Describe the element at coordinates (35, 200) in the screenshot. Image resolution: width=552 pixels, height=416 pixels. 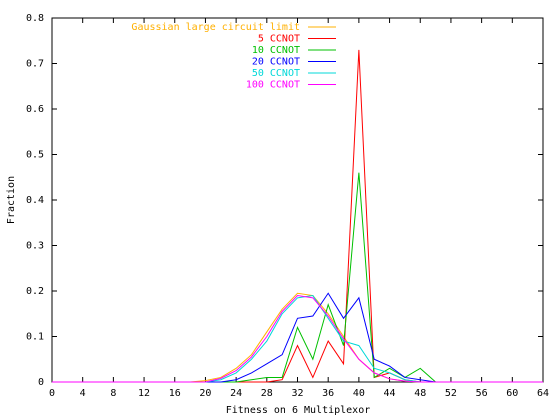
I see `y-tick-label: 0.4` at that location.